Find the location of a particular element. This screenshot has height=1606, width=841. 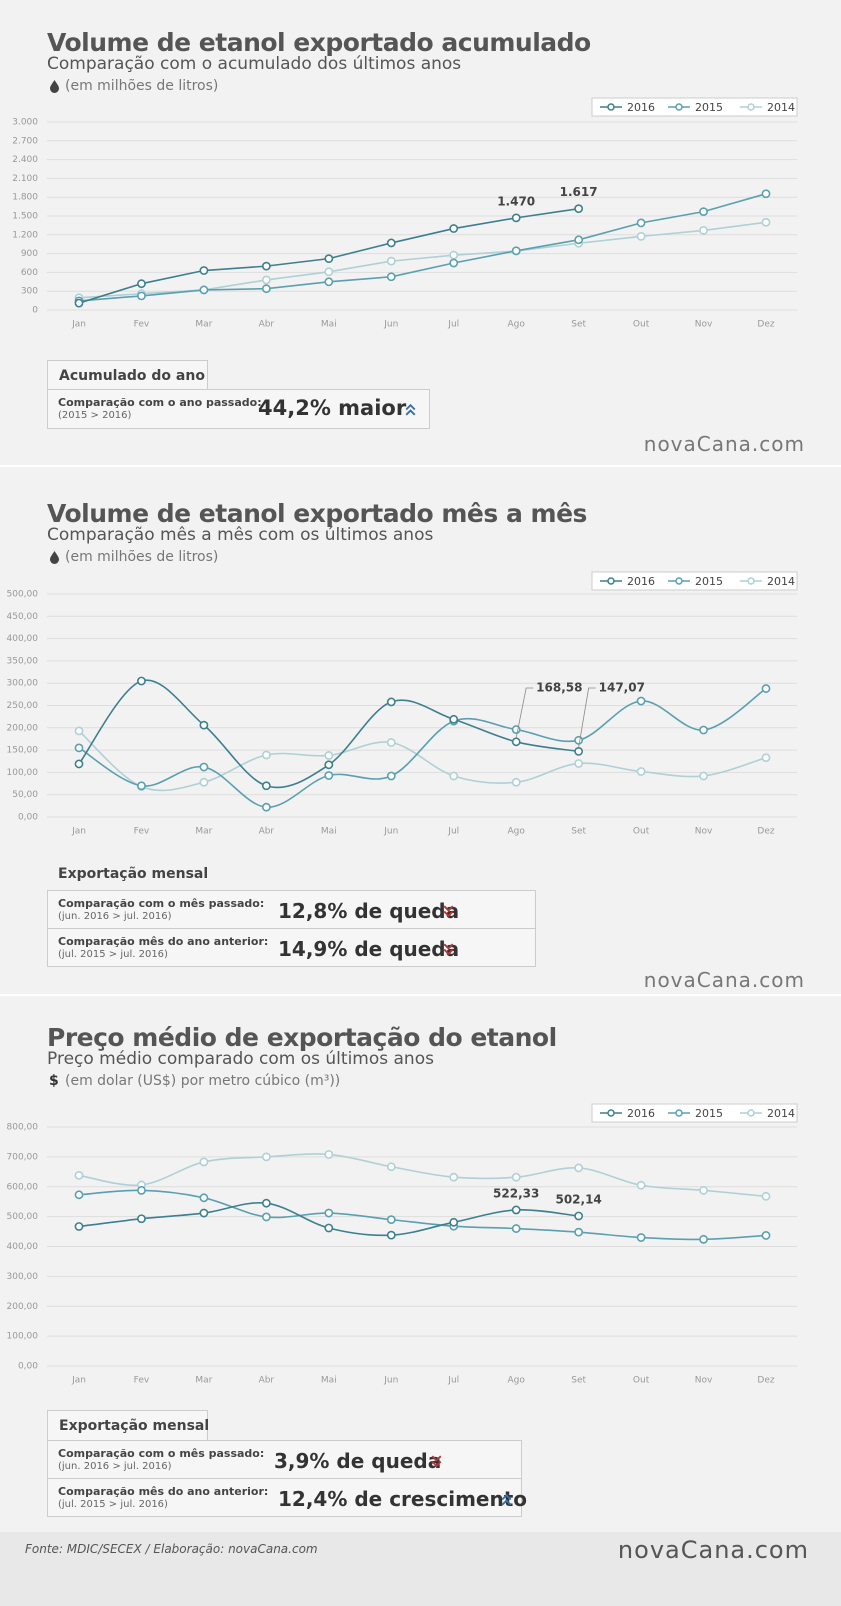

legend-box is located at coordinates (694, 581).